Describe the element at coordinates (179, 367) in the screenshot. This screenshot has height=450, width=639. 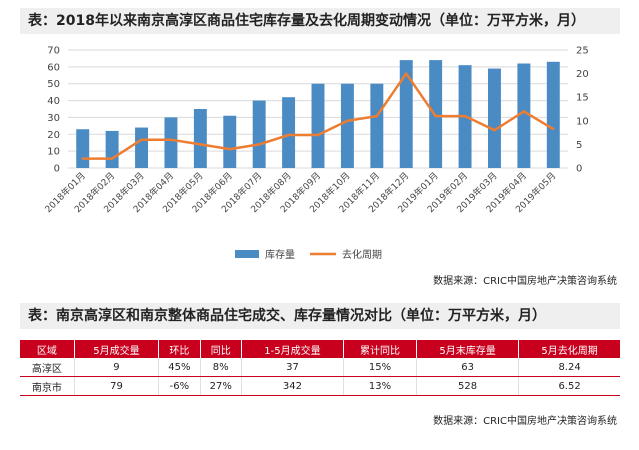
I see `table-cell: 45%` at that location.